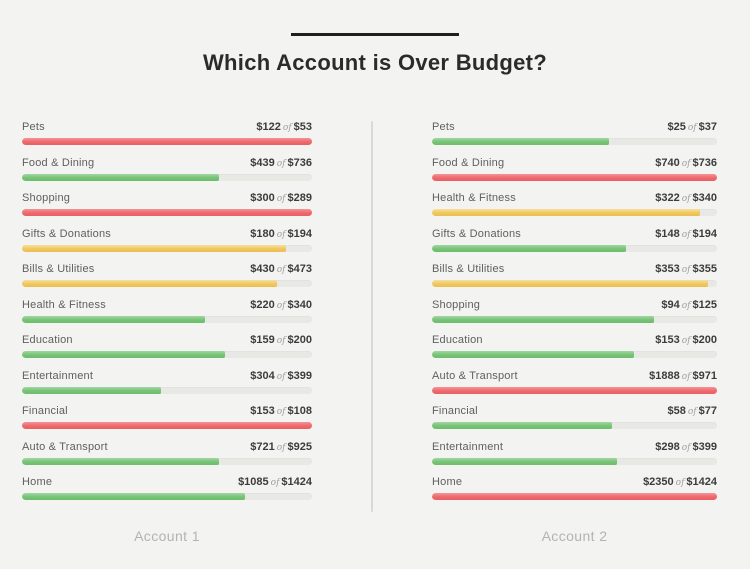 This screenshot has height=569, width=750. I want to click on row-header: Financial $153 of $108, so click(167, 411).